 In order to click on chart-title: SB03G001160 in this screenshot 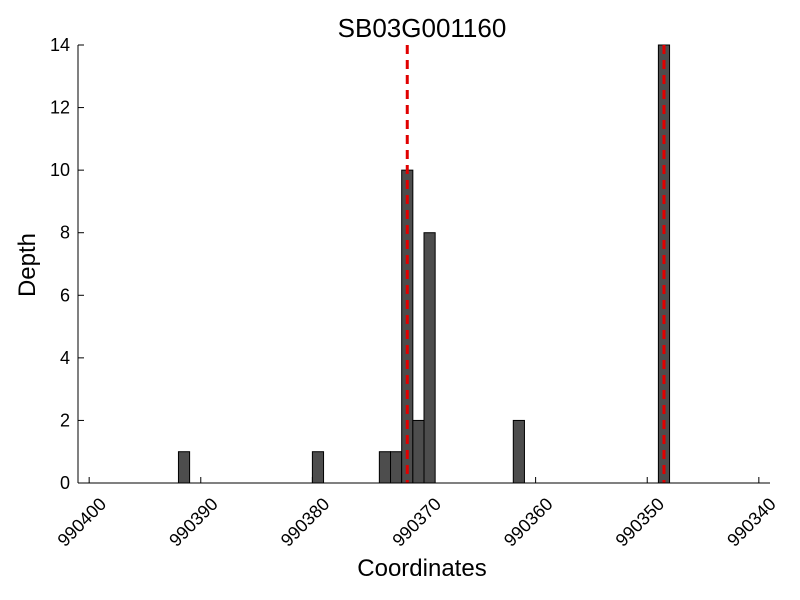, I will do `click(422, 28)`.